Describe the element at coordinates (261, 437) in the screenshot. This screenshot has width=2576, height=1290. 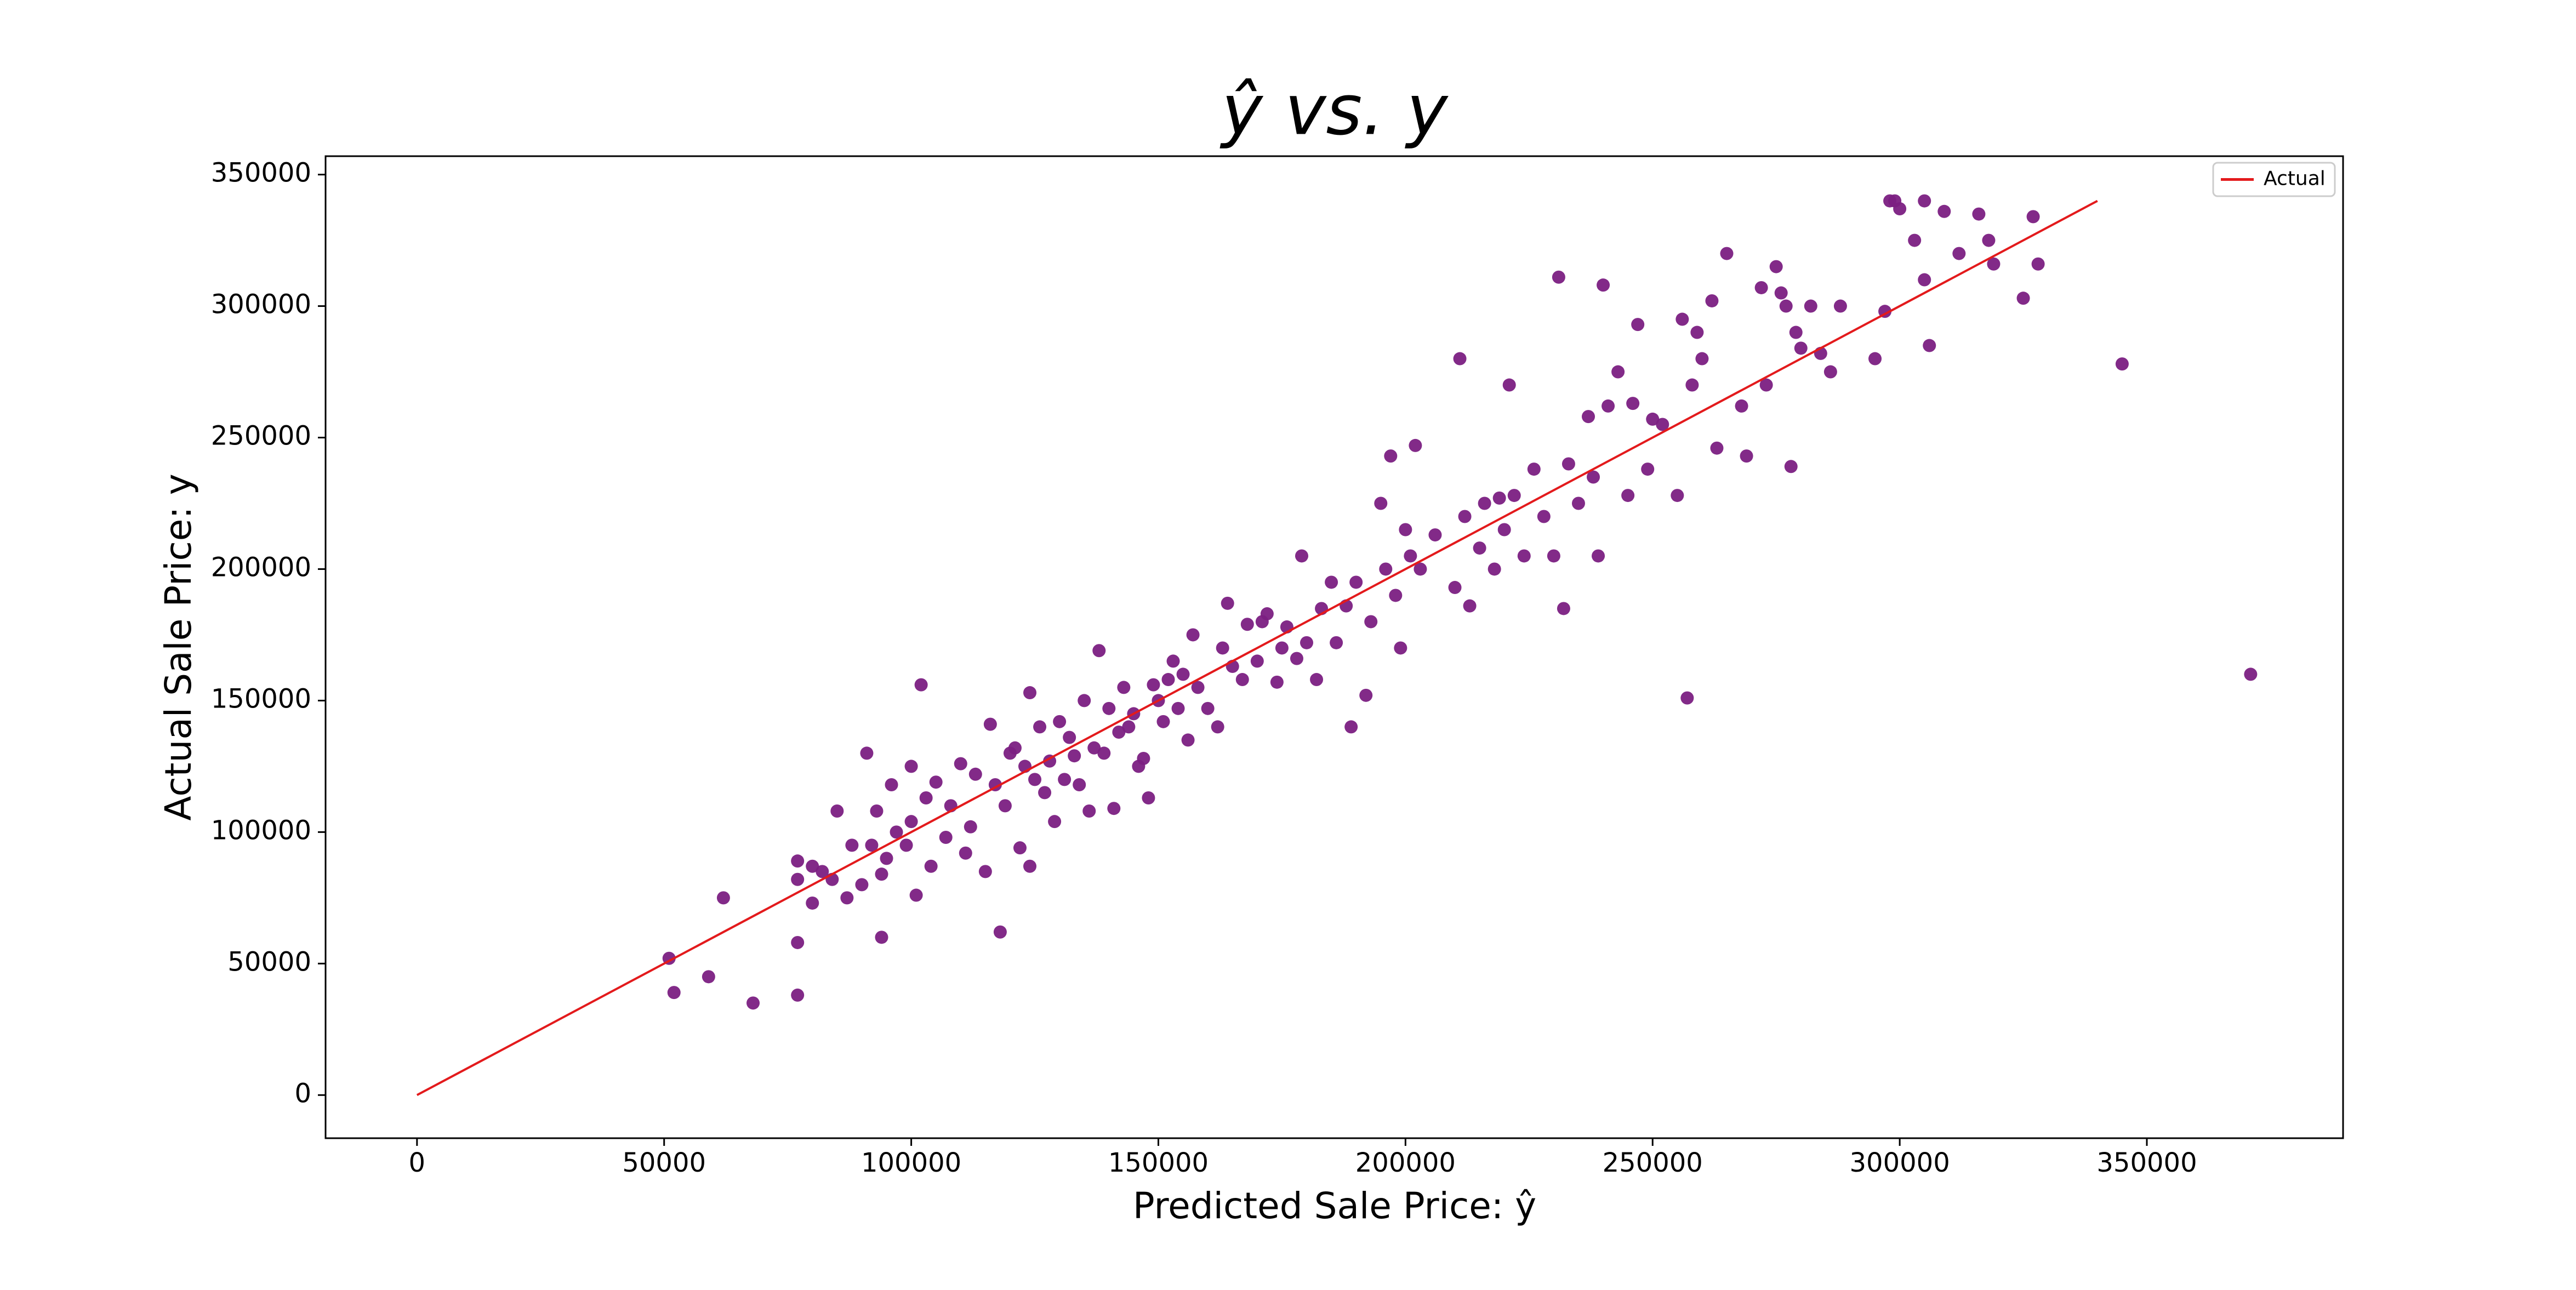
I see `y-tick-label: 250000` at that location.